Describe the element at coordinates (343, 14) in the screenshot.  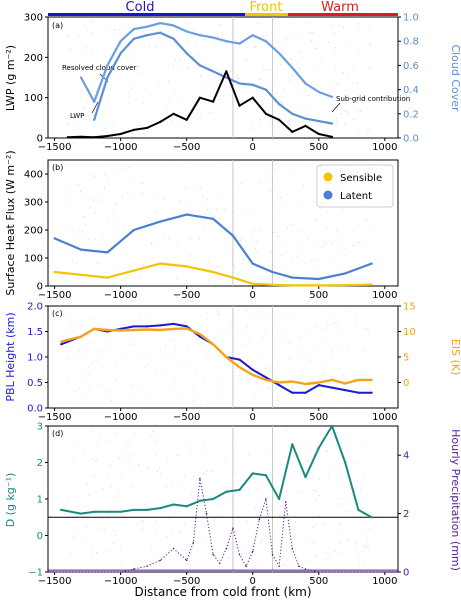
I see `header-bar-warm` at that location.